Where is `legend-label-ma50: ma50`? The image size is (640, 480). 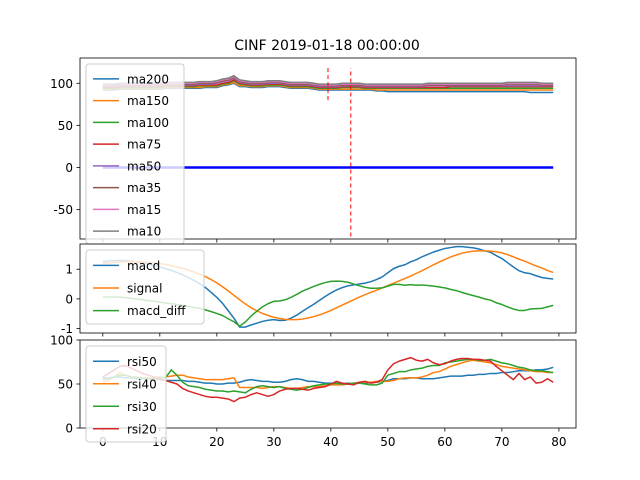
legend-label-ma50: ma50 is located at coordinates (144, 166).